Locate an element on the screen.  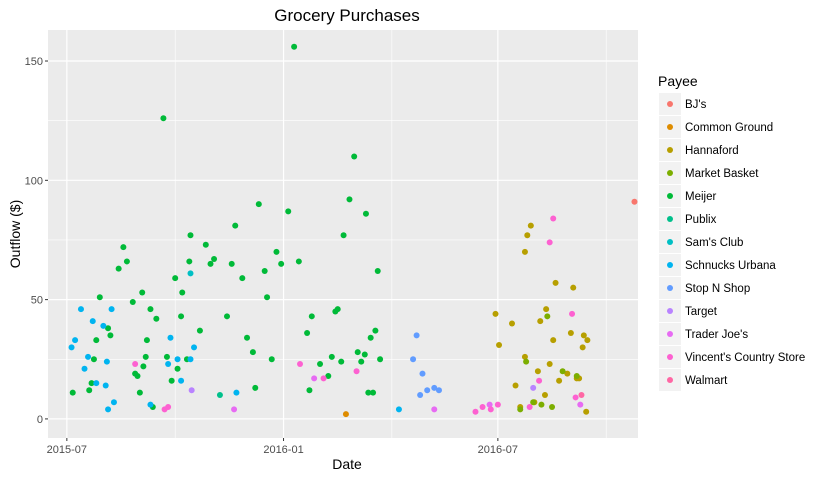
legend-item-hannaford: Hannaford is located at coordinates (699, 150).